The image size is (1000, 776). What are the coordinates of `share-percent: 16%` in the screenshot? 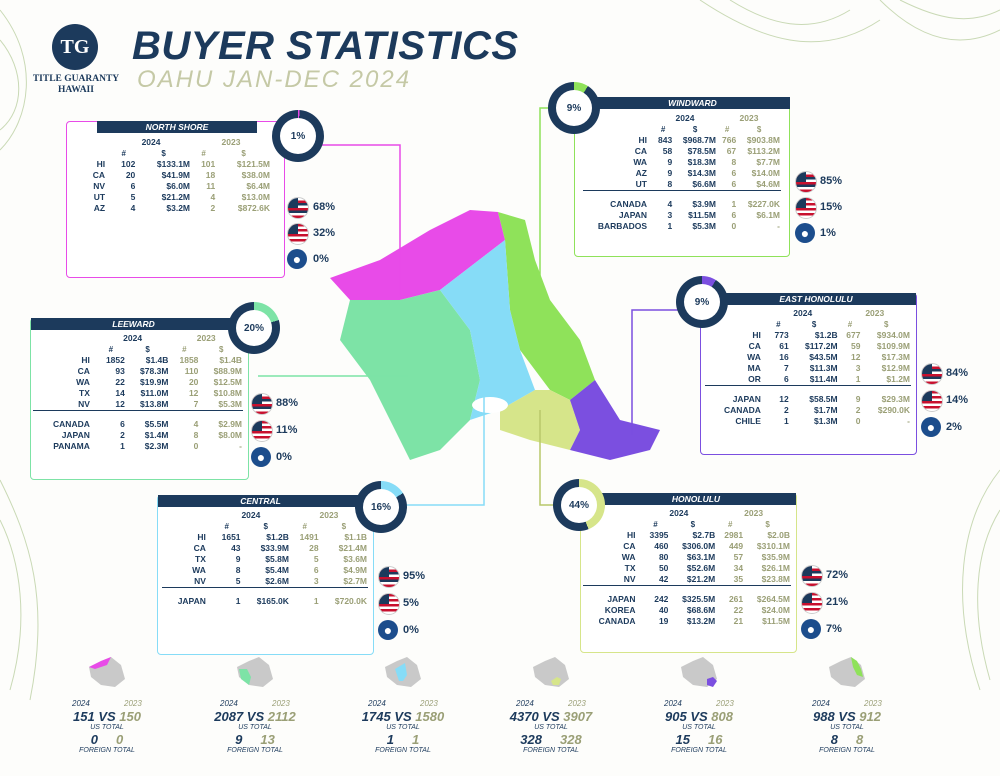 It's located at (381, 507).